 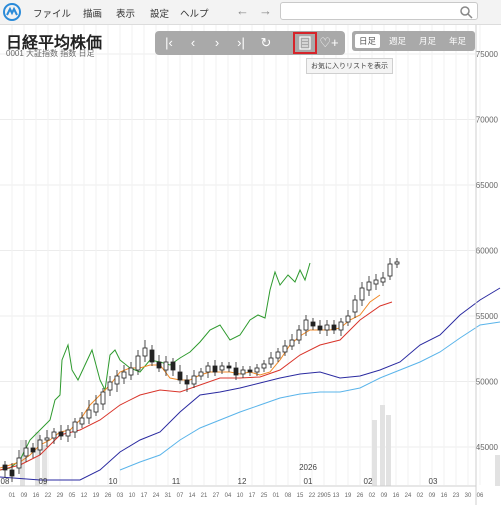 I want to click on back-arrow-icon: ←, so click(x=242, y=10).